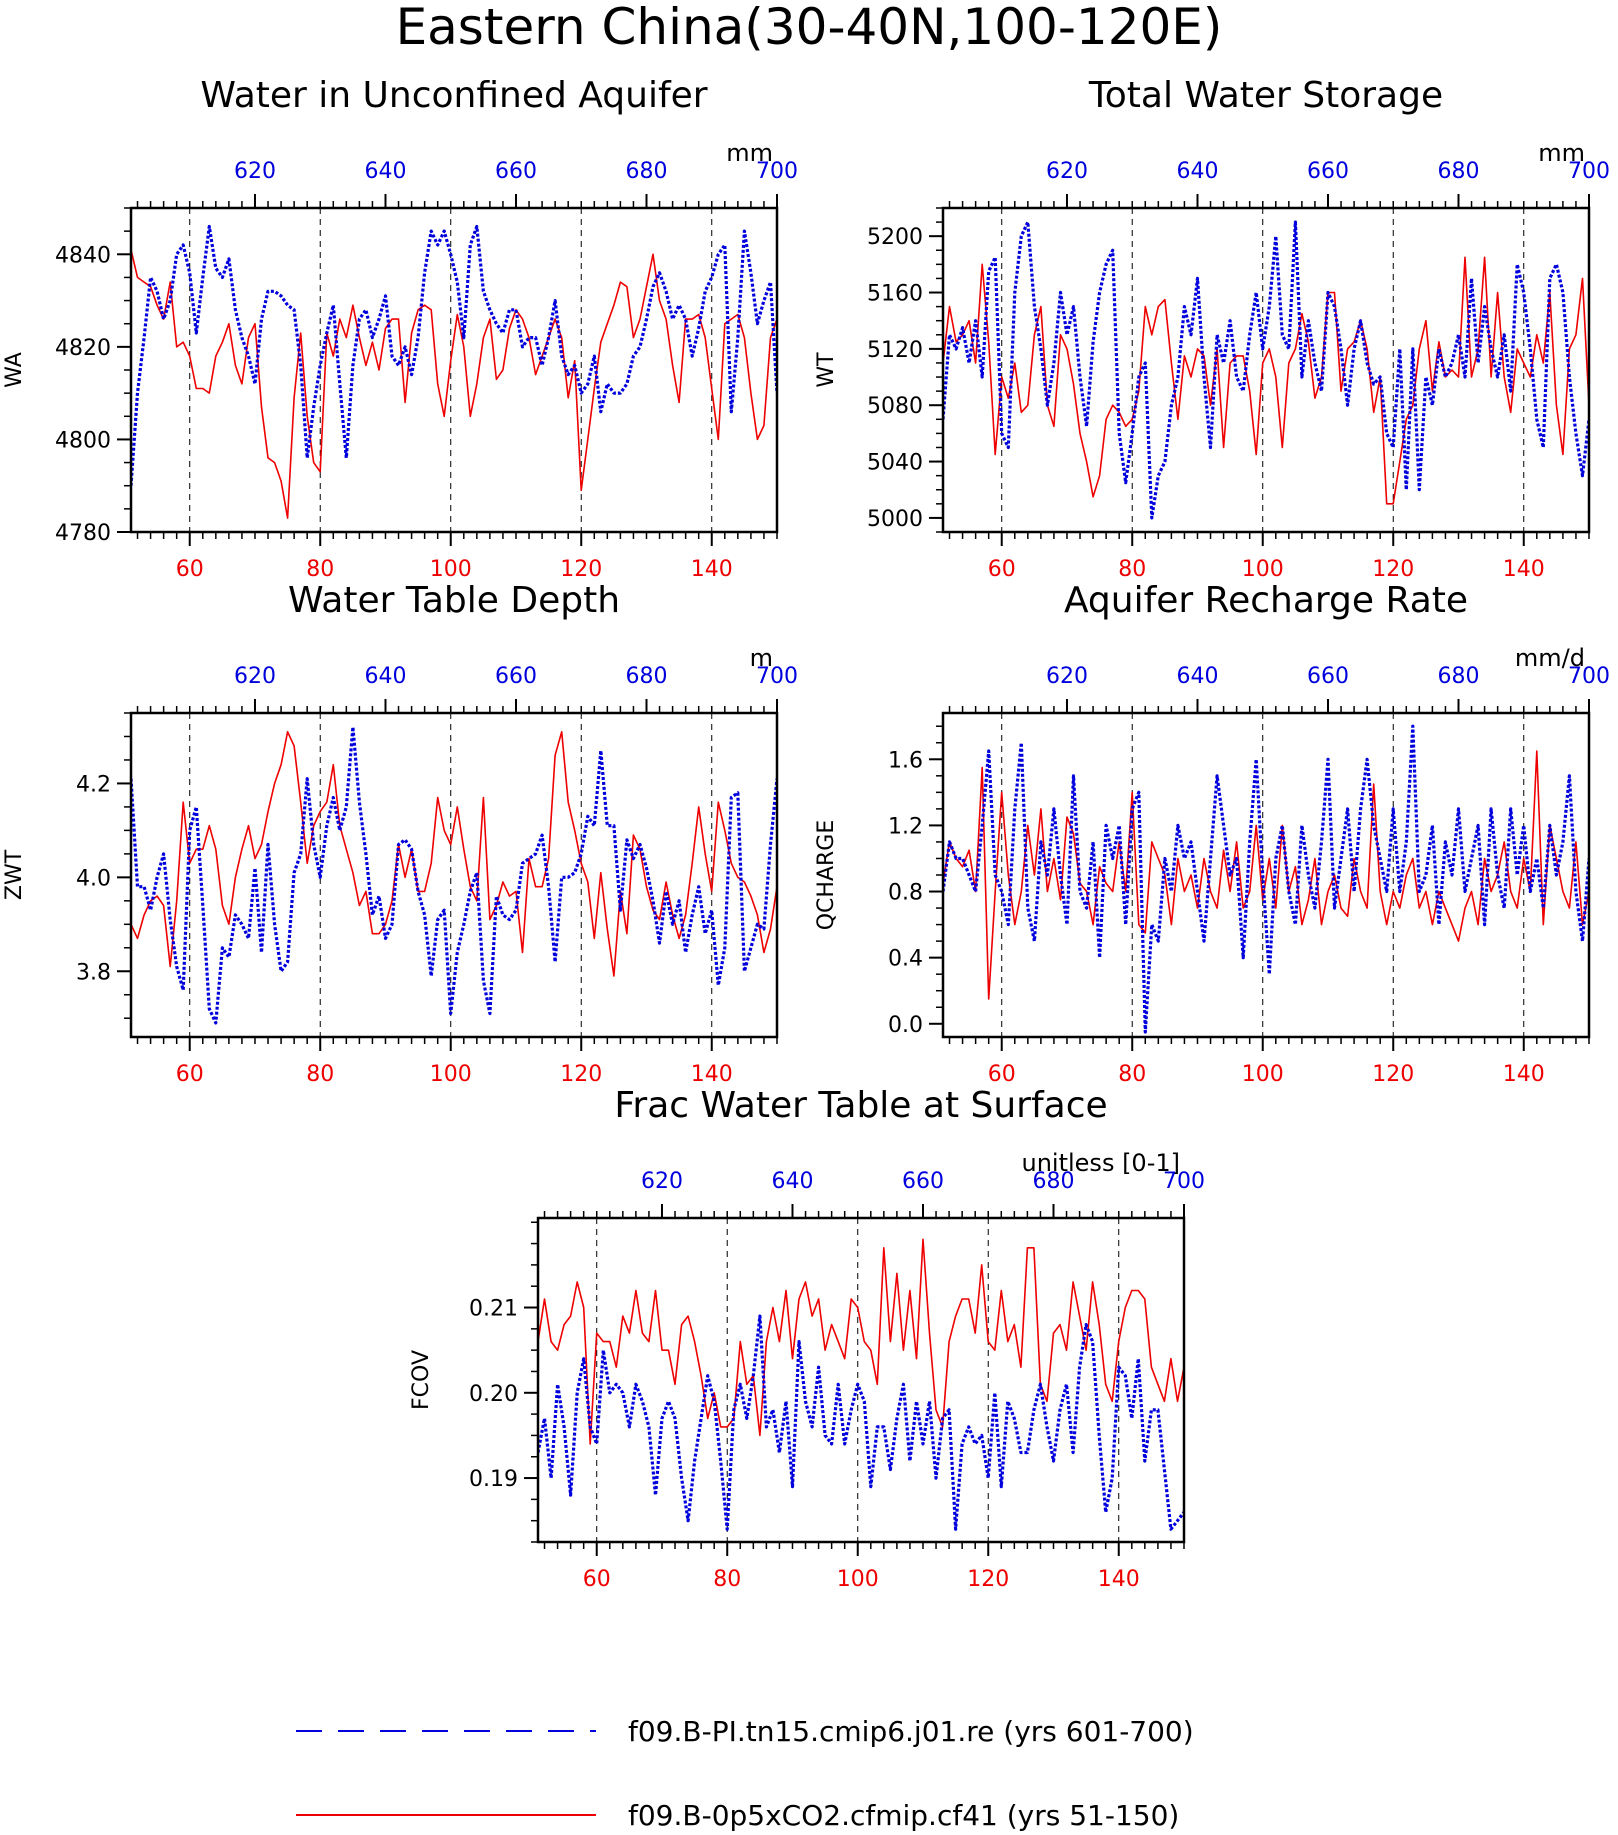 The image size is (1618, 1835). I want to click on legend-label-blue: f09.B-PI.tn15.cmip6.j01.re (yrs 601-700), so click(911, 1731).